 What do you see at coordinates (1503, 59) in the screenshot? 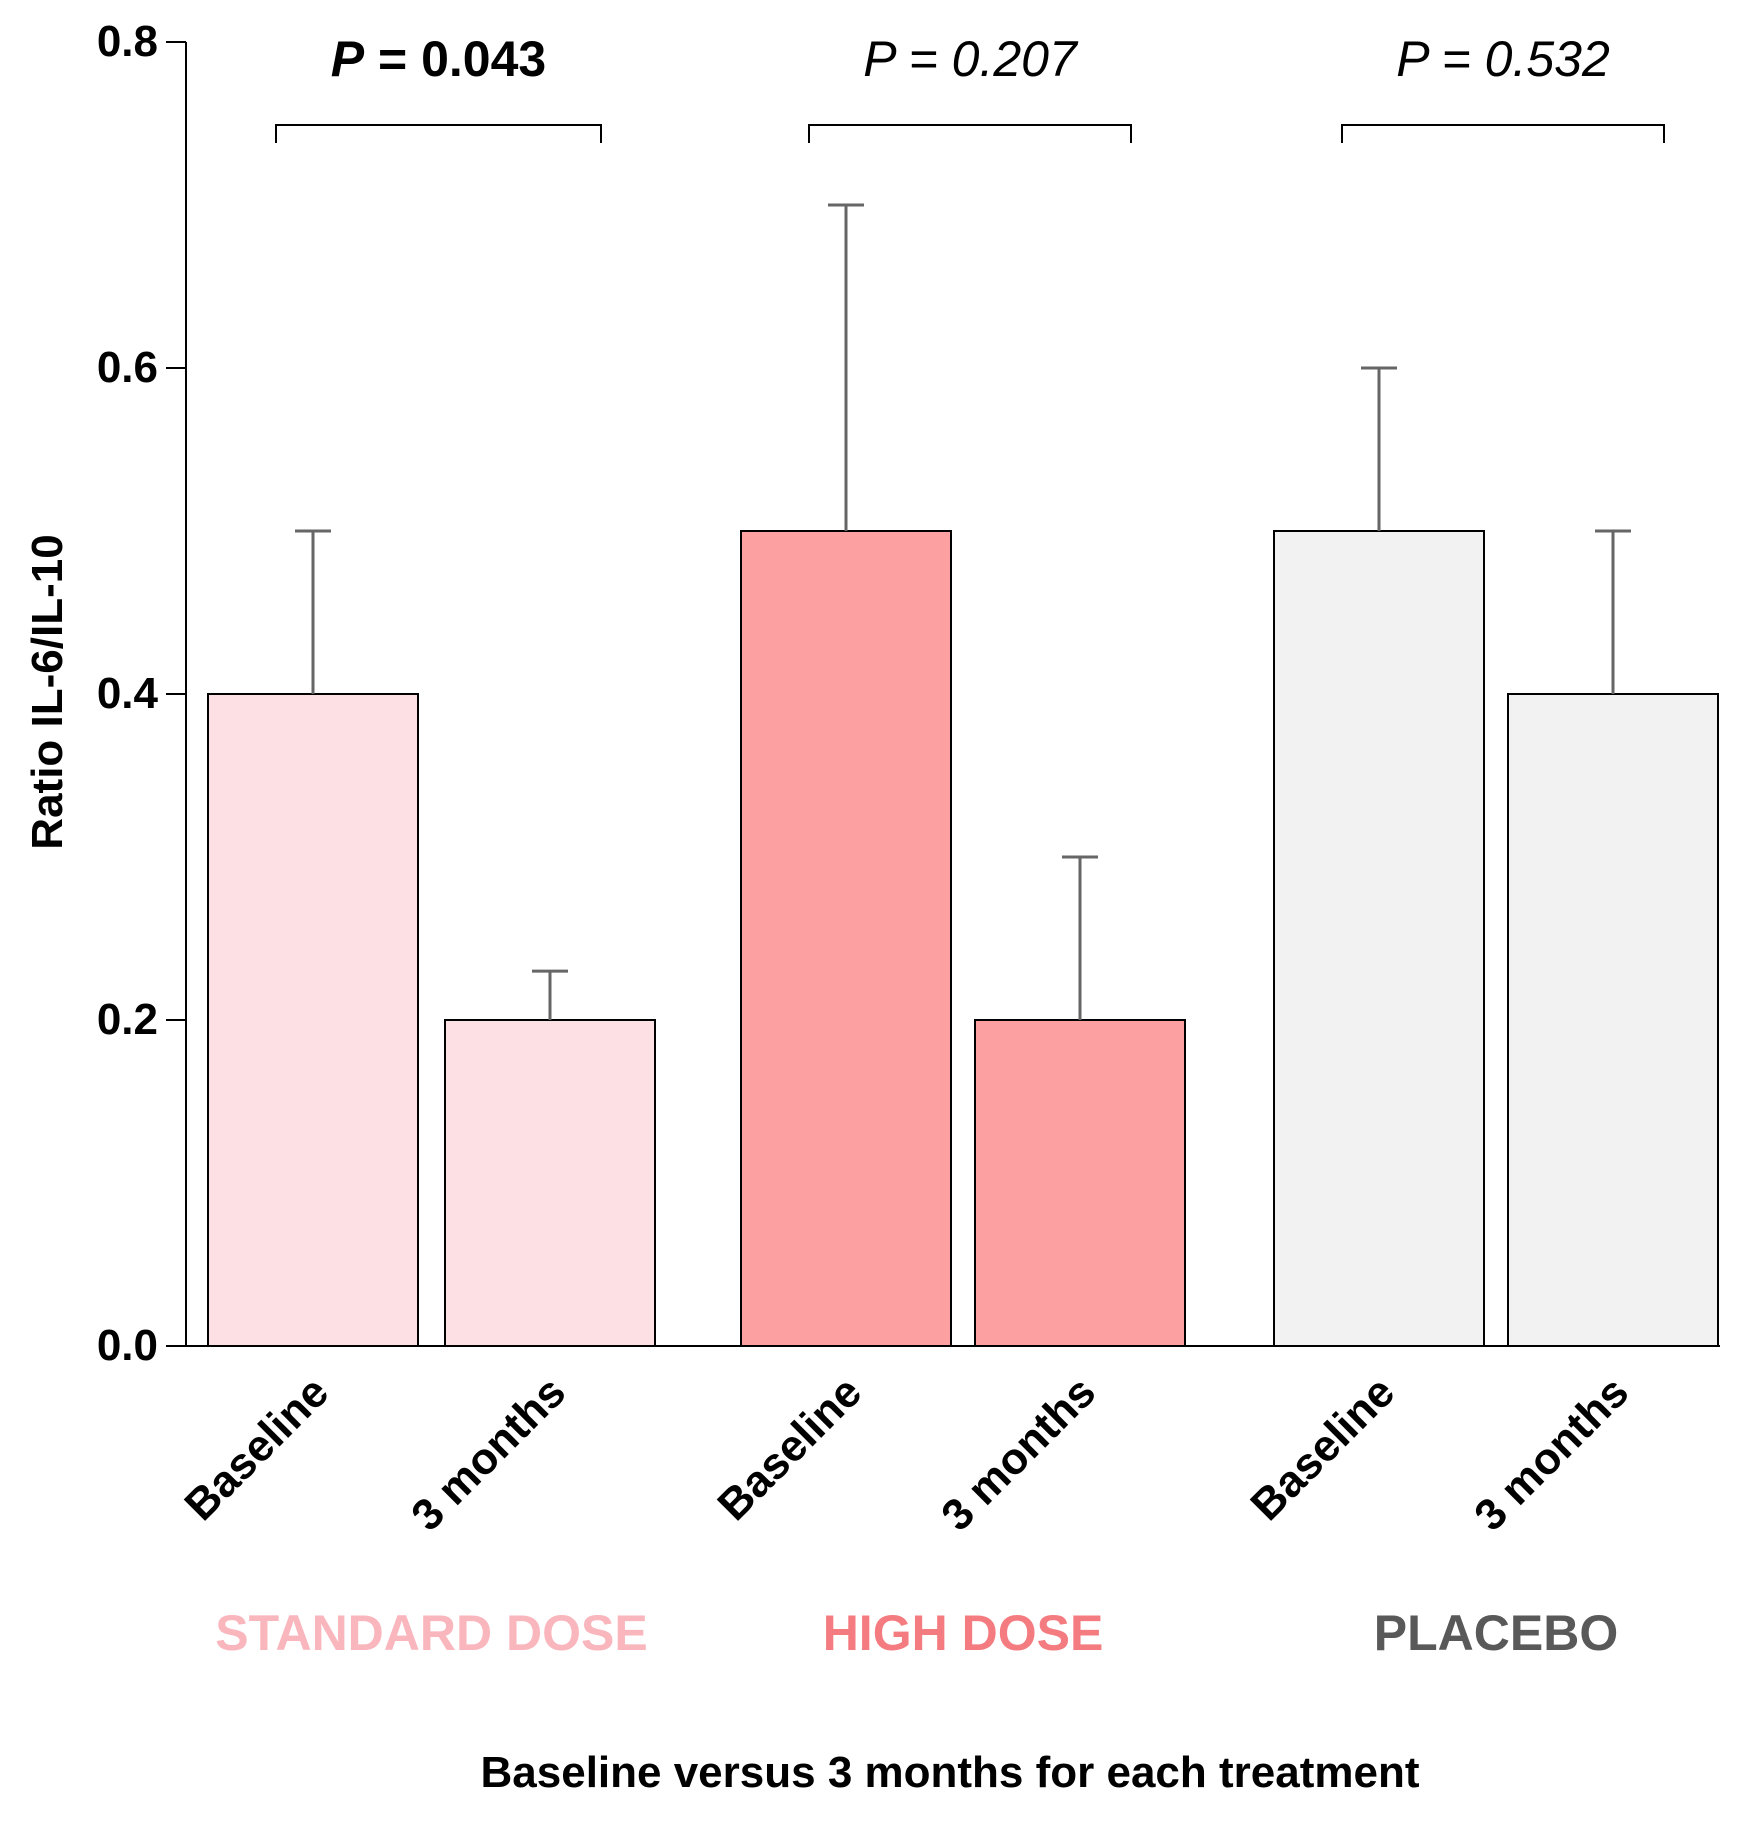
I see `p-value-label: P = 0.532` at bounding box center [1503, 59].